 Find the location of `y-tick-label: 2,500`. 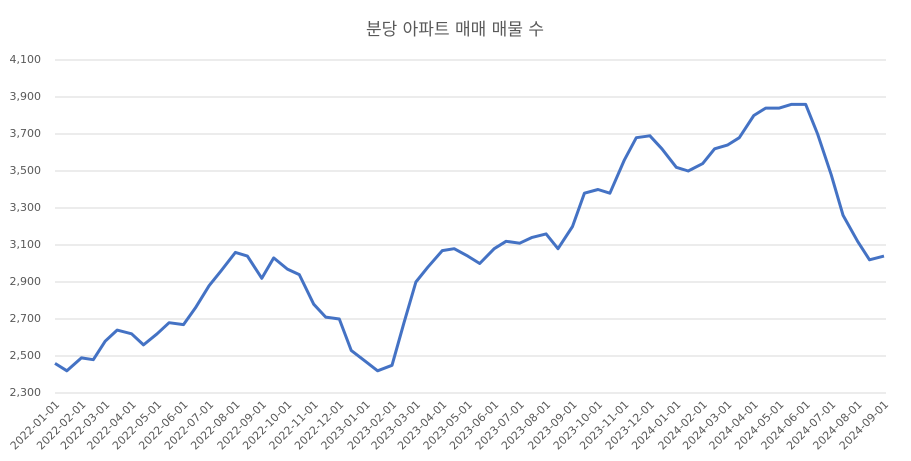

y-tick-label: 2,500 is located at coordinates (26, 355).